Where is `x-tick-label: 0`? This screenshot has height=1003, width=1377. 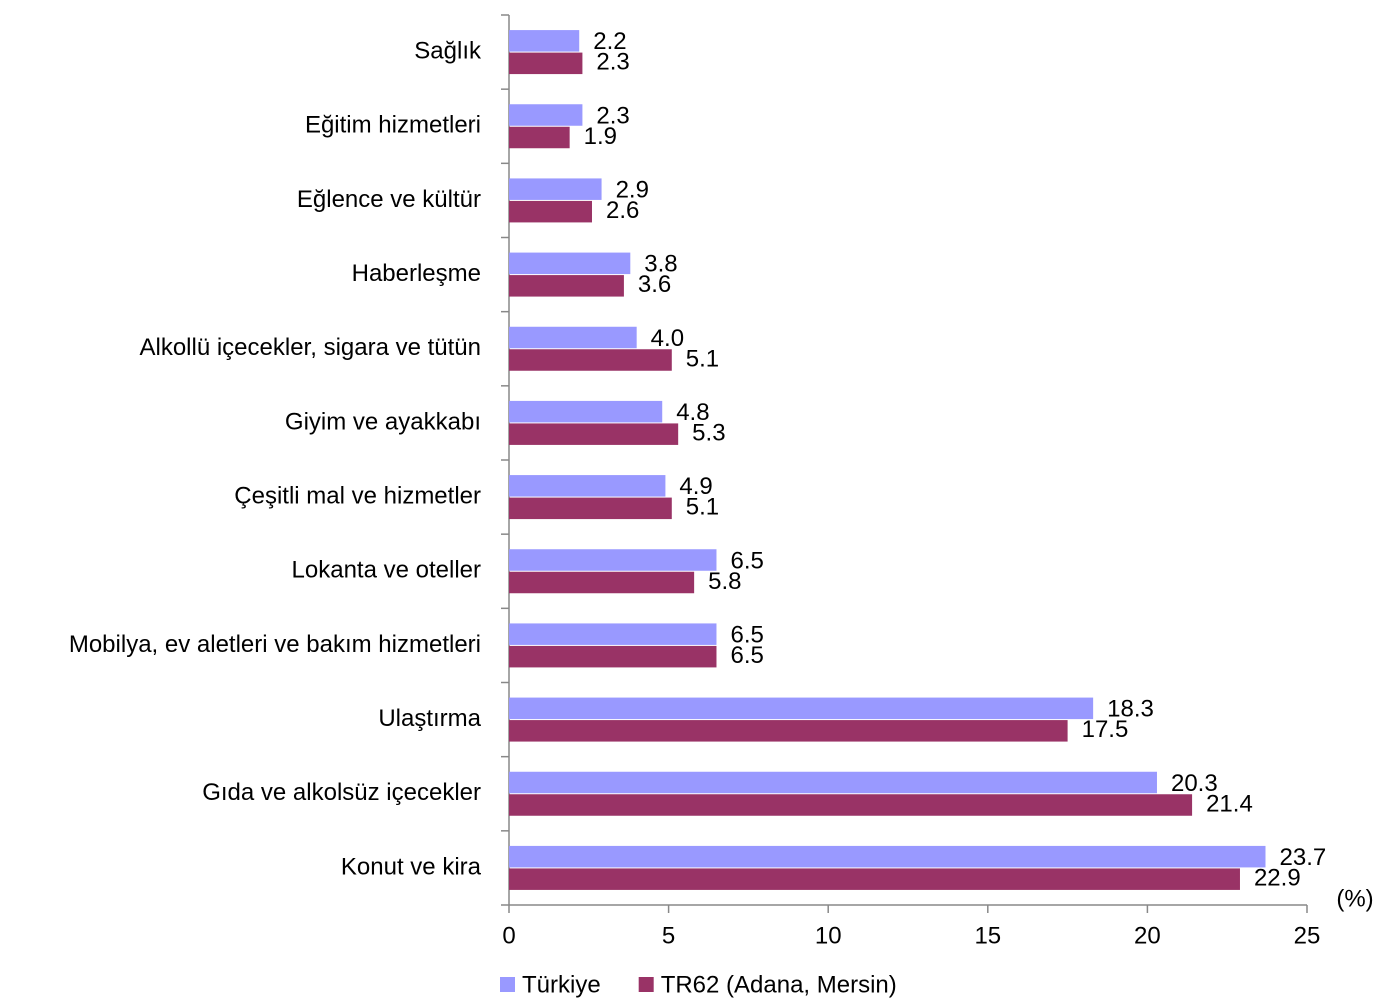 x-tick-label: 0 is located at coordinates (508, 935).